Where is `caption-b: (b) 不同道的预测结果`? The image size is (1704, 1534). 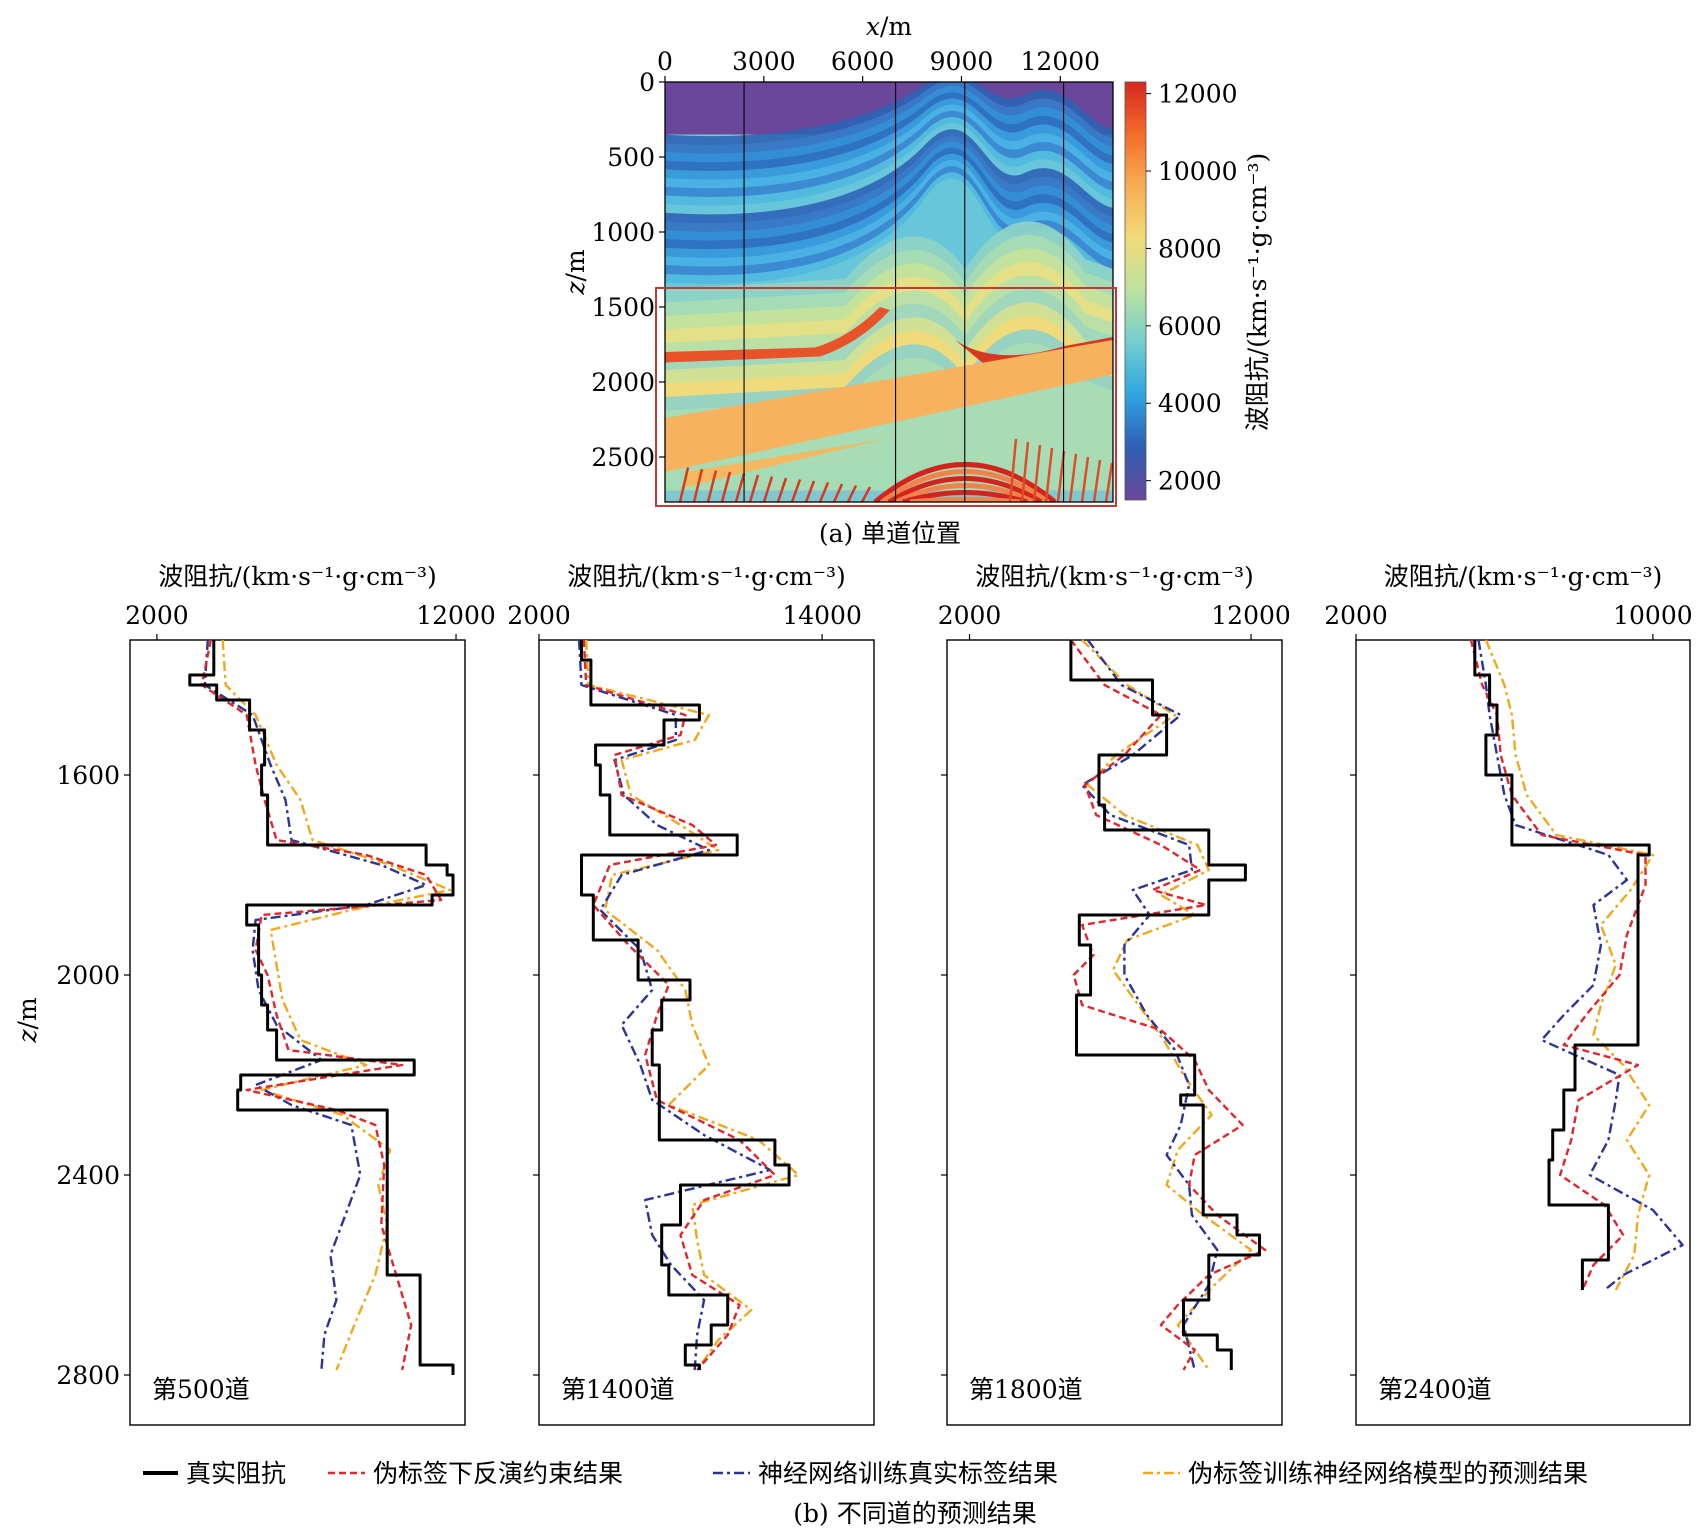
caption-b: (b) 不同道的预测结果 is located at coordinates (914, 1513).